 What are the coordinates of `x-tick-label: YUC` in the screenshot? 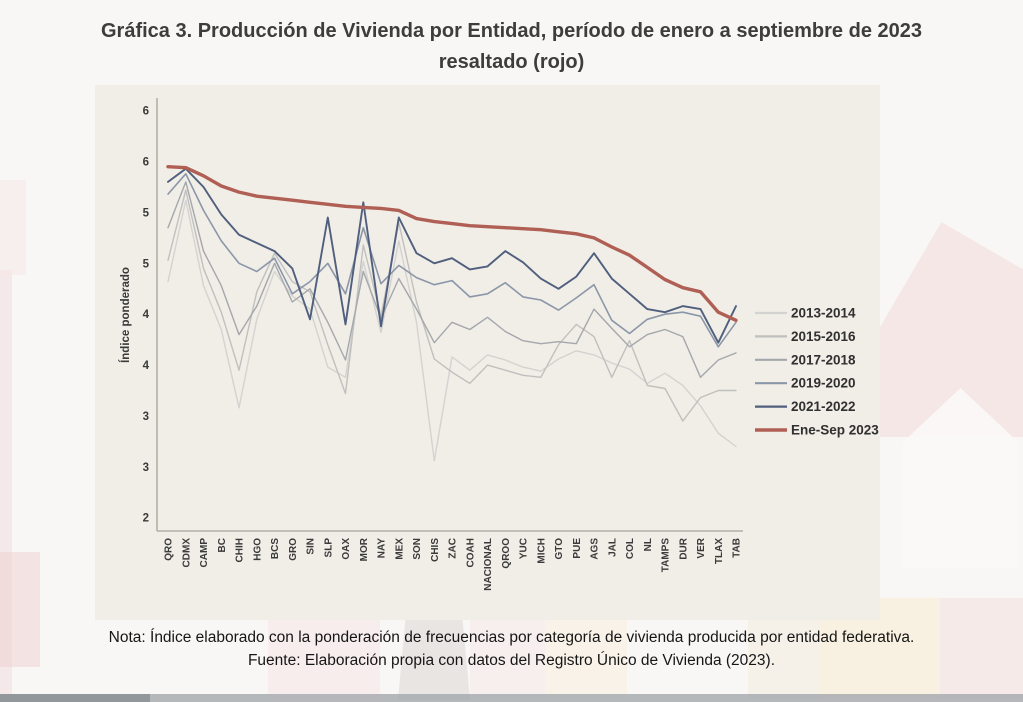 It's located at (524, 548).